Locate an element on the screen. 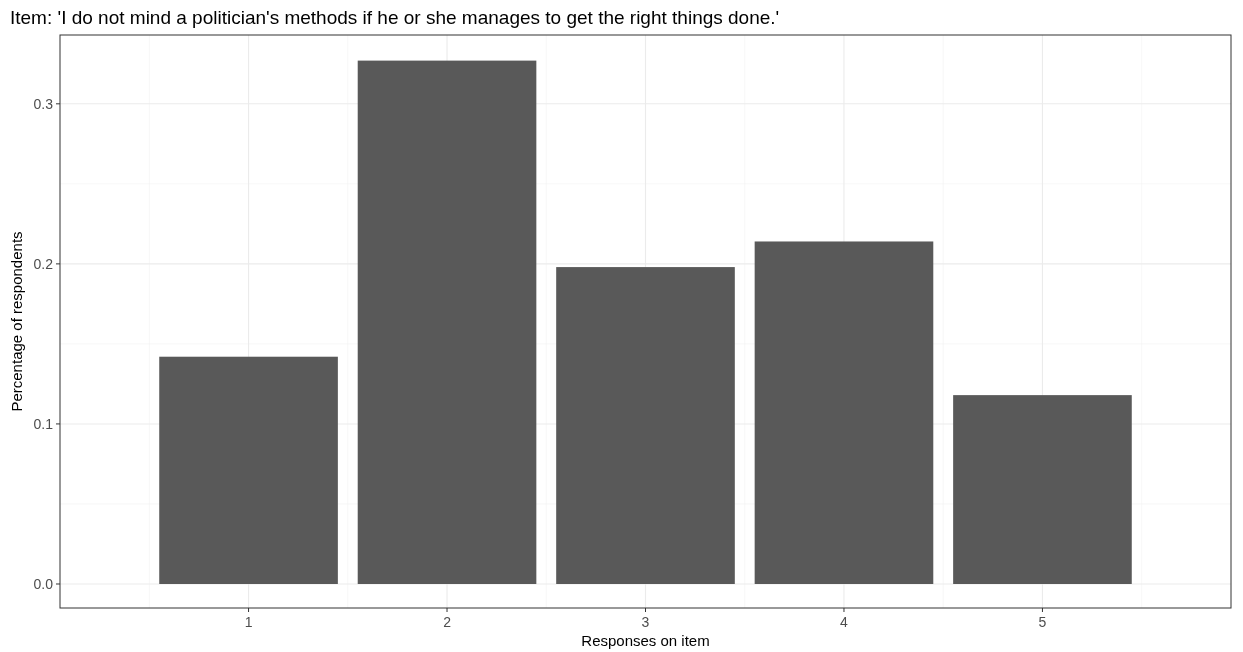 The width and height of the screenshot is (1243, 652). y-axis-title: Percentage of respondents is located at coordinates (16, 321).